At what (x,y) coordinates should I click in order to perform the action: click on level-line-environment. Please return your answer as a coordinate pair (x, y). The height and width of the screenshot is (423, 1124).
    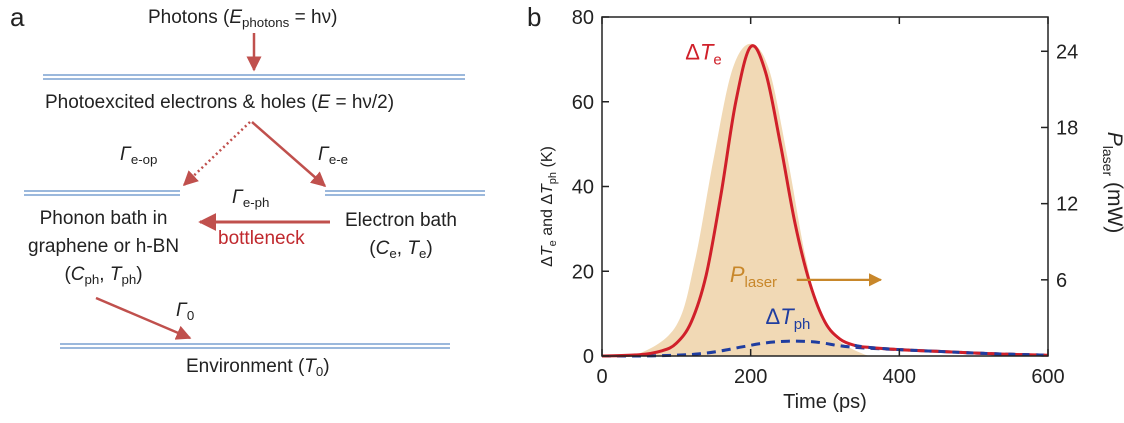
    Looking at the image, I should click on (255, 346).